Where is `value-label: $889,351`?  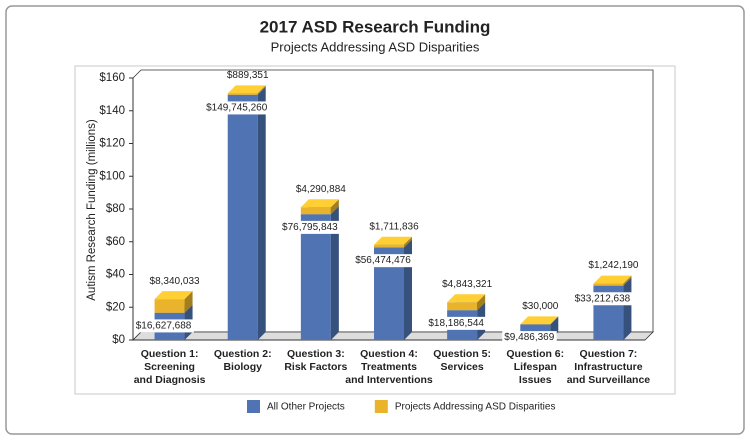
value-label: $889,351 is located at coordinates (248, 75).